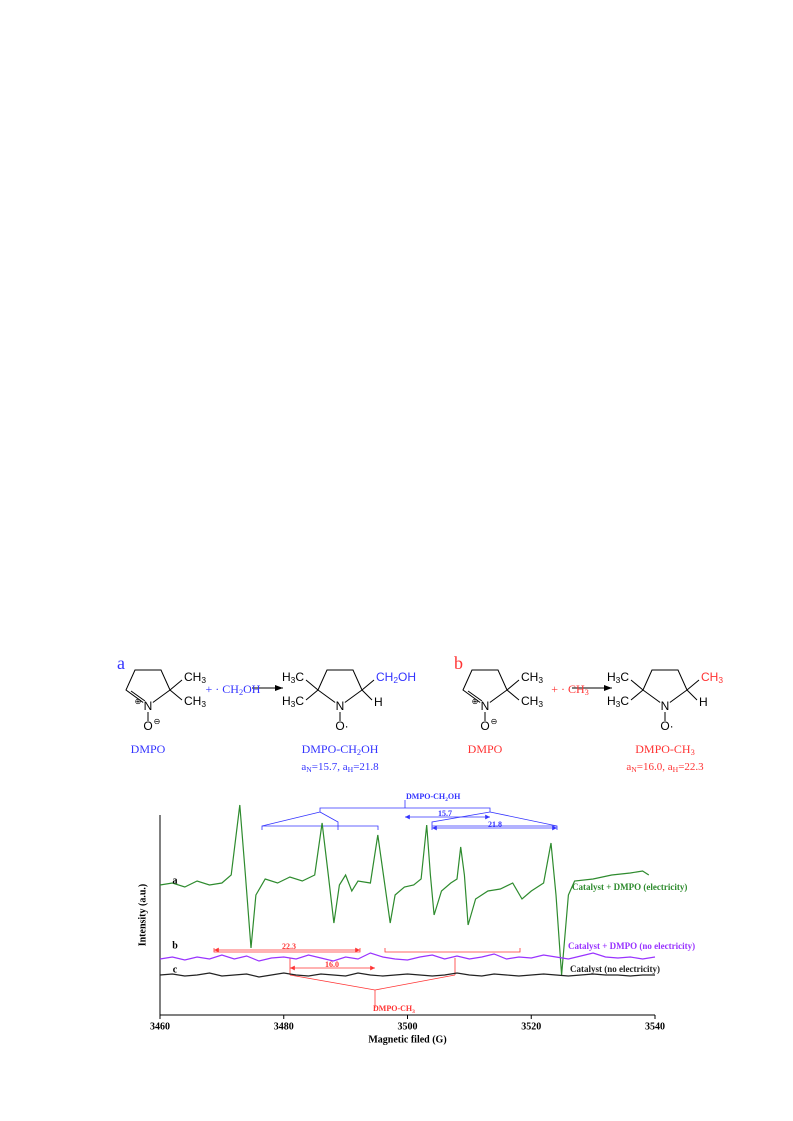 The image size is (793, 1121). What do you see at coordinates (175, 945) in the screenshot?
I see `trace-label: b` at bounding box center [175, 945].